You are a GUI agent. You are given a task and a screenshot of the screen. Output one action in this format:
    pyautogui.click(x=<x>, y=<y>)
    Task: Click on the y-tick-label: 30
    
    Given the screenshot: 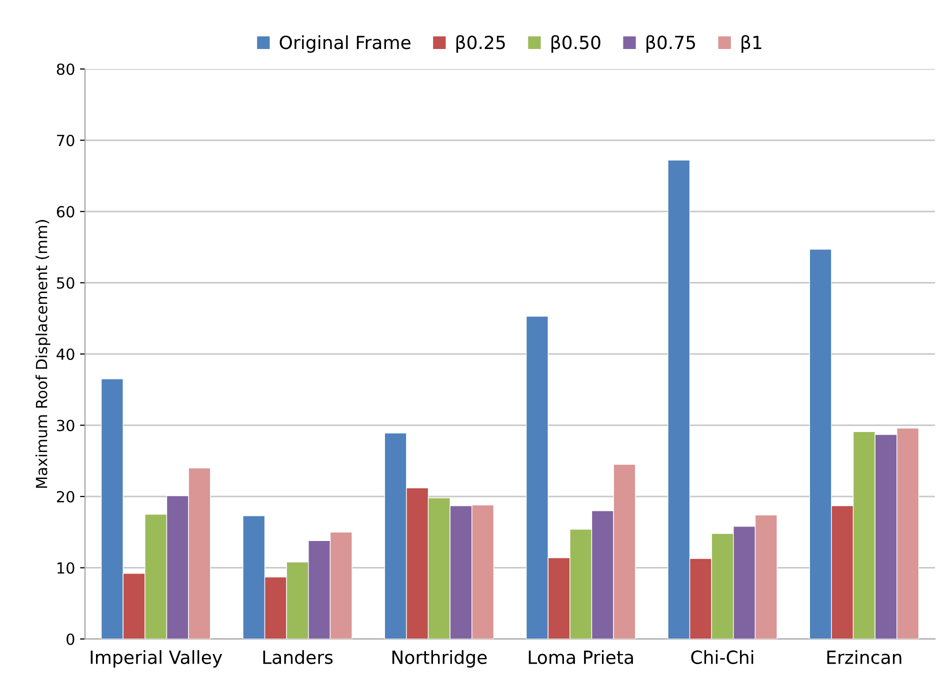 What is the action you would take?
    pyautogui.click(x=65, y=426)
    